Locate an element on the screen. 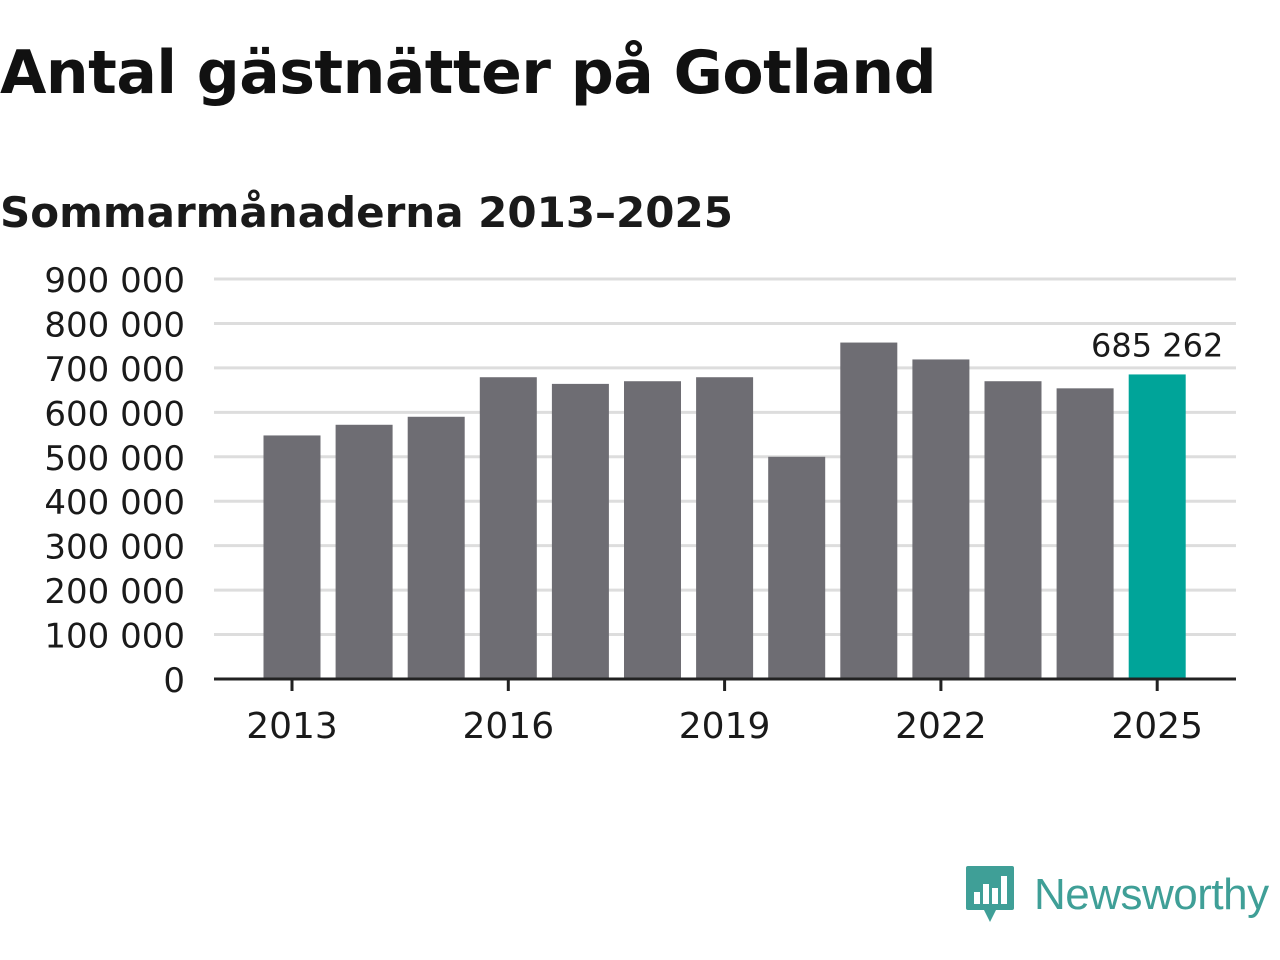  data-label-2025: 685 262 is located at coordinates (1157, 345).